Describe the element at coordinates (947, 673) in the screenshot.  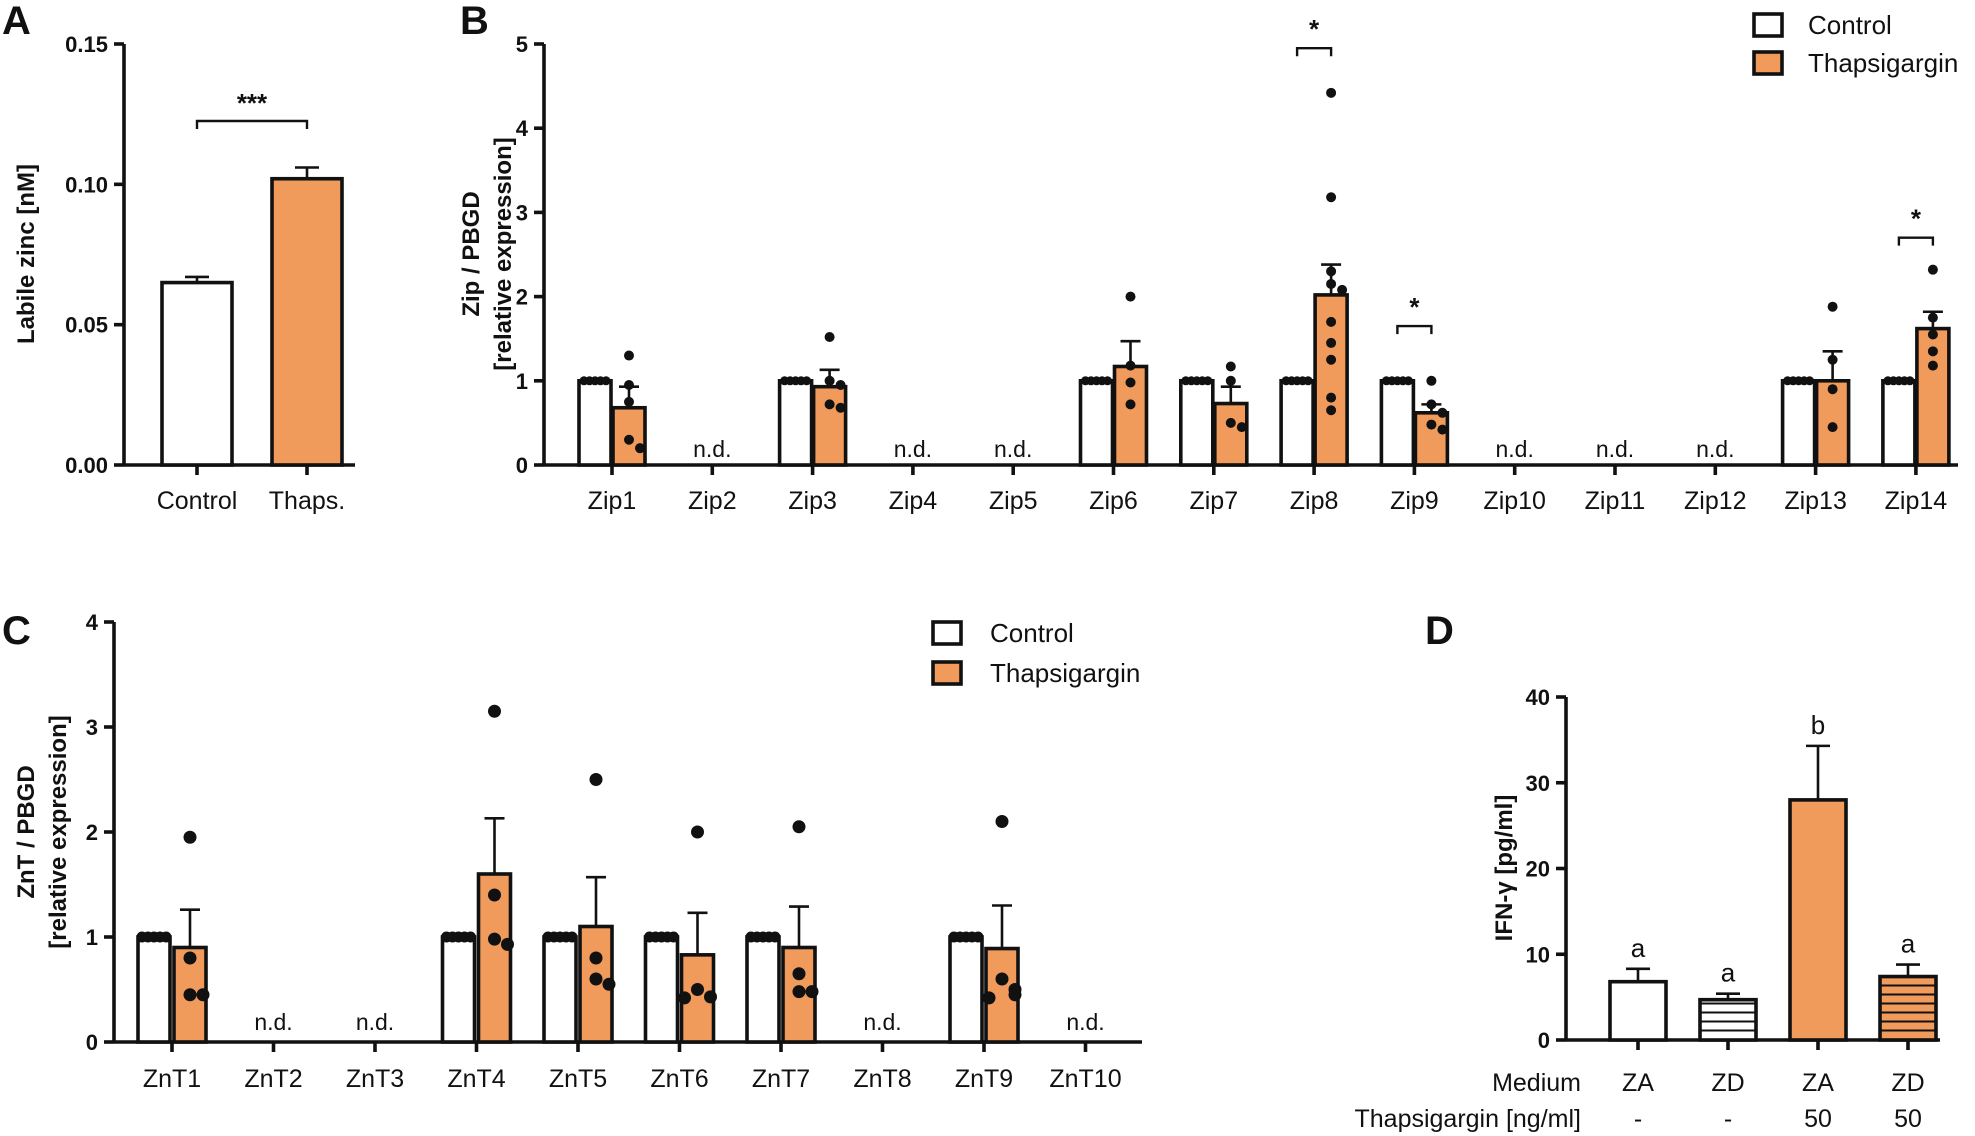
I see `panel-c-legend-swatch-thapsigargin` at that location.